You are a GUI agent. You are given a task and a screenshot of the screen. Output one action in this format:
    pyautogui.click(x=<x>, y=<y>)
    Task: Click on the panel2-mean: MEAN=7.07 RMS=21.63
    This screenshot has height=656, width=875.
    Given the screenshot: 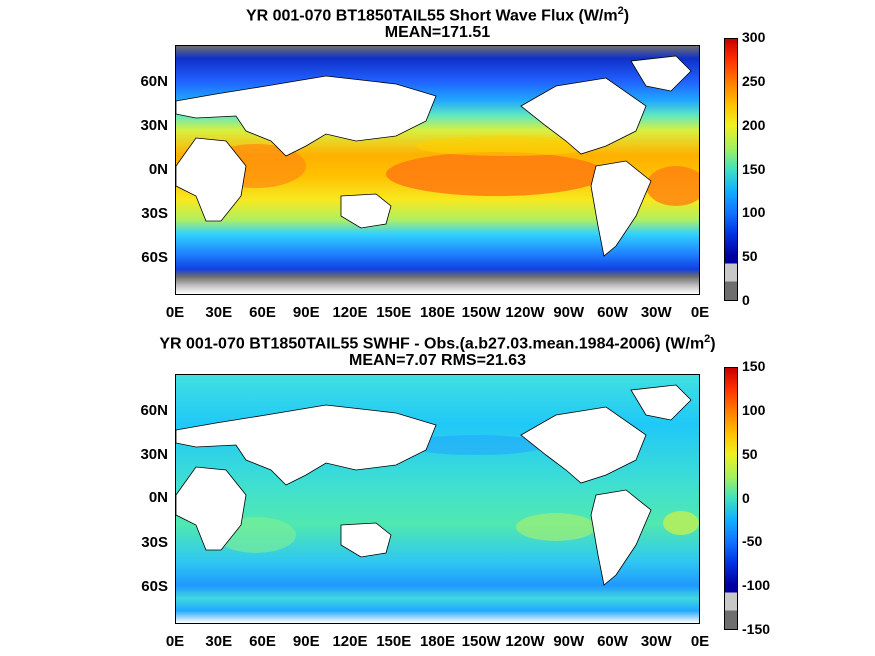 What is the action you would take?
    pyautogui.click(x=437, y=360)
    